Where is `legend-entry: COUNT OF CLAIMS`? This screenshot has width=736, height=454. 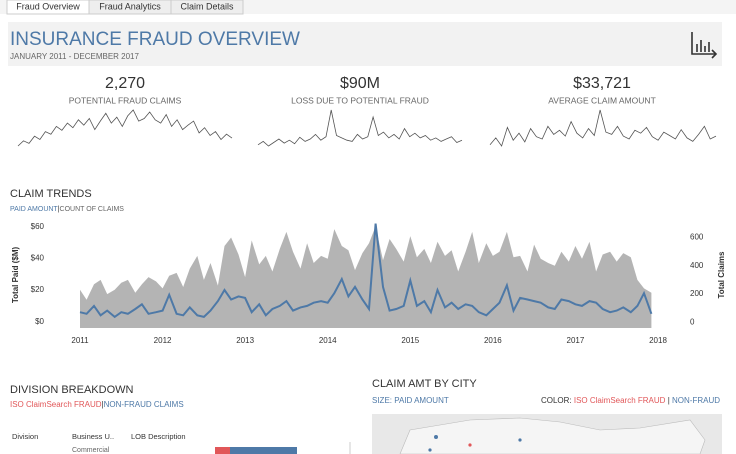 legend-entry: COUNT OF CLAIMS is located at coordinates (92, 209).